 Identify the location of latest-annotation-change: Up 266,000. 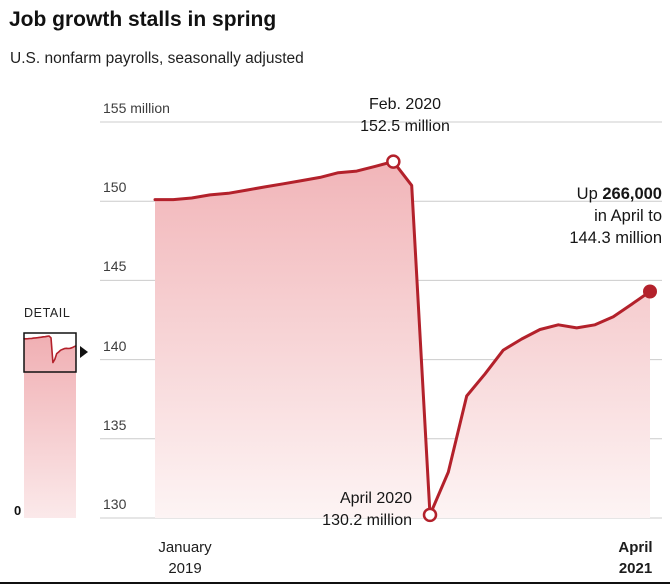
(619, 194).